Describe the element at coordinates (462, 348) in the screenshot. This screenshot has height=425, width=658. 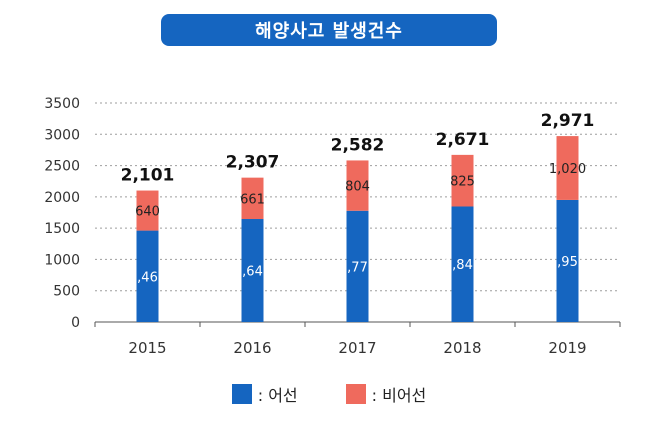
I see `x-tick-label: 2018` at that location.